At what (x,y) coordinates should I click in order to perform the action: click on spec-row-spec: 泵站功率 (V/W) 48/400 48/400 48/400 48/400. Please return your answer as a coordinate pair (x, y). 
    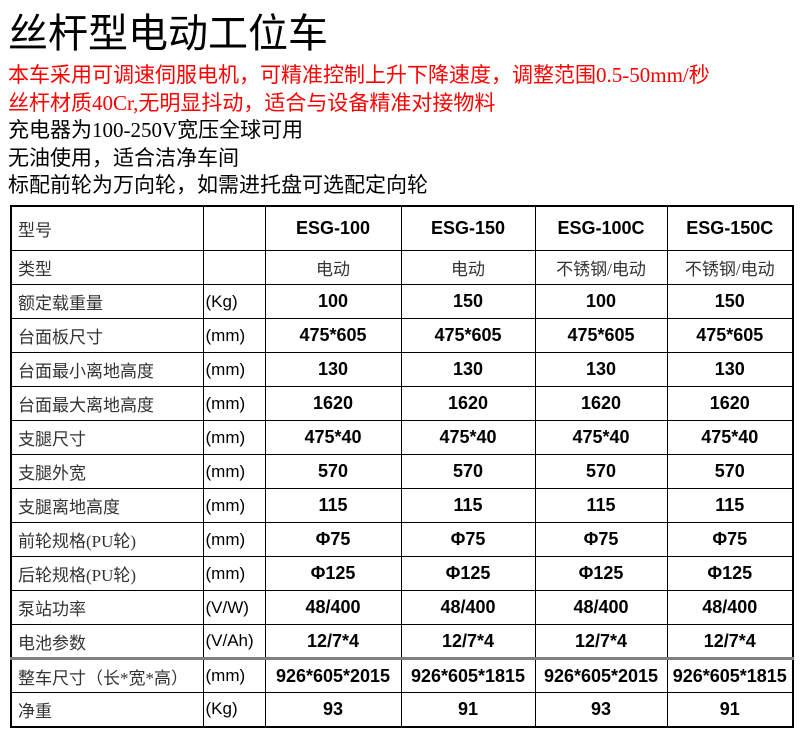
    Looking at the image, I should click on (402, 607).